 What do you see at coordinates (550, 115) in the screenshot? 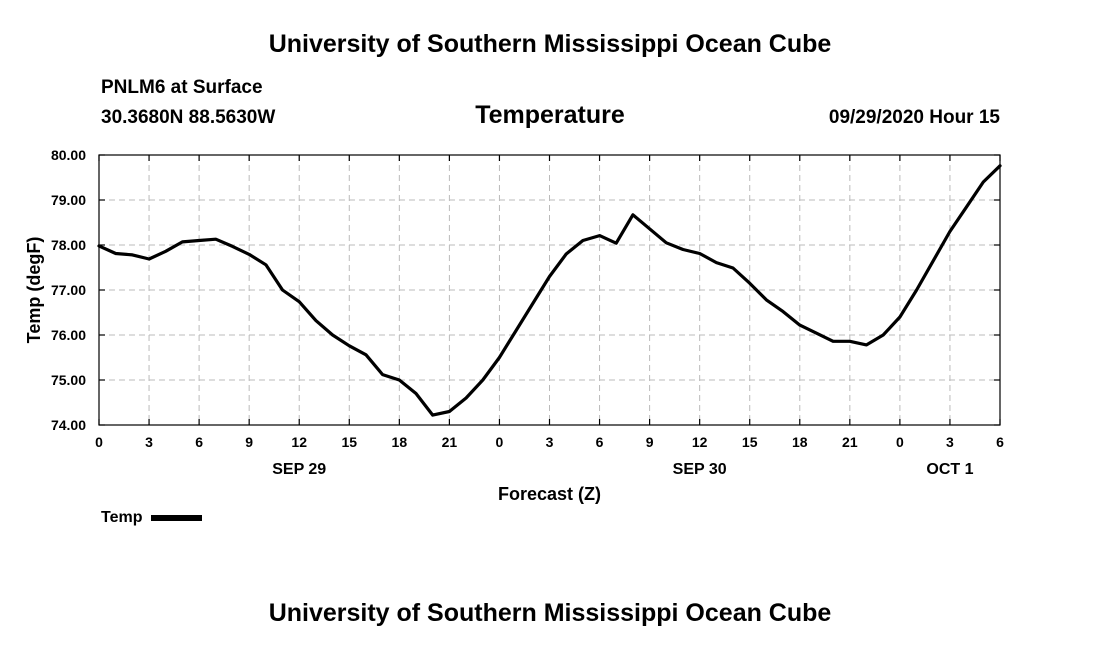
I see `chart-title: Temperature` at bounding box center [550, 115].